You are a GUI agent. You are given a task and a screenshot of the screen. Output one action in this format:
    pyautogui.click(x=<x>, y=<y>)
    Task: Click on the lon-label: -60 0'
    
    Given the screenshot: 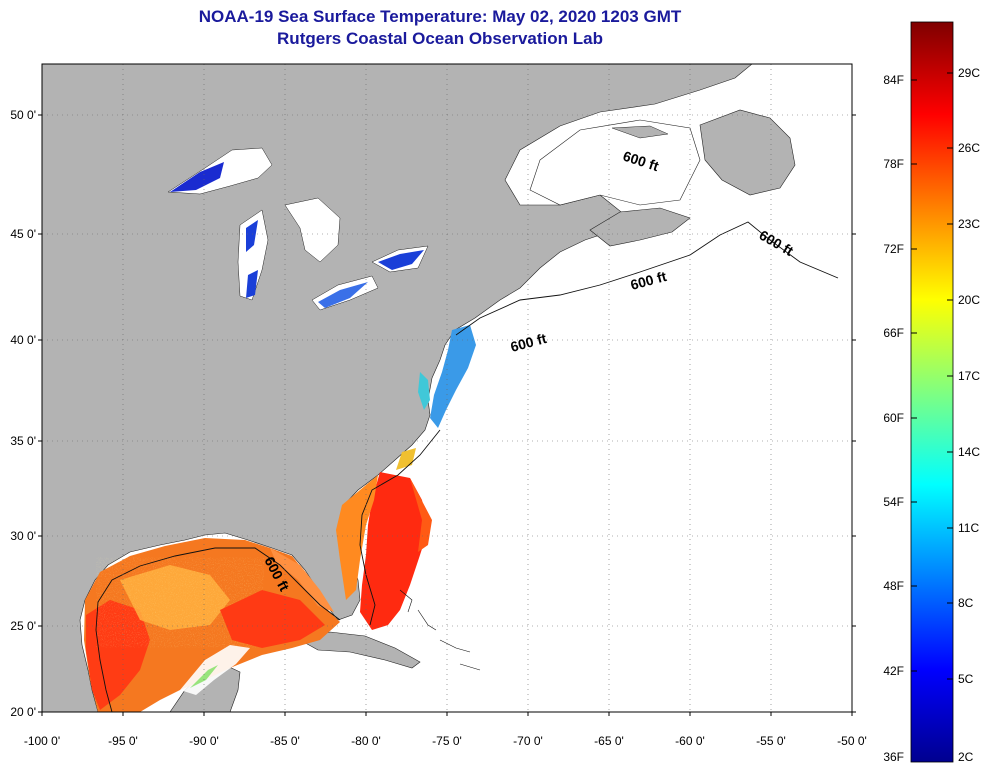 What is the action you would take?
    pyautogui.click(x=690, y=741)
    